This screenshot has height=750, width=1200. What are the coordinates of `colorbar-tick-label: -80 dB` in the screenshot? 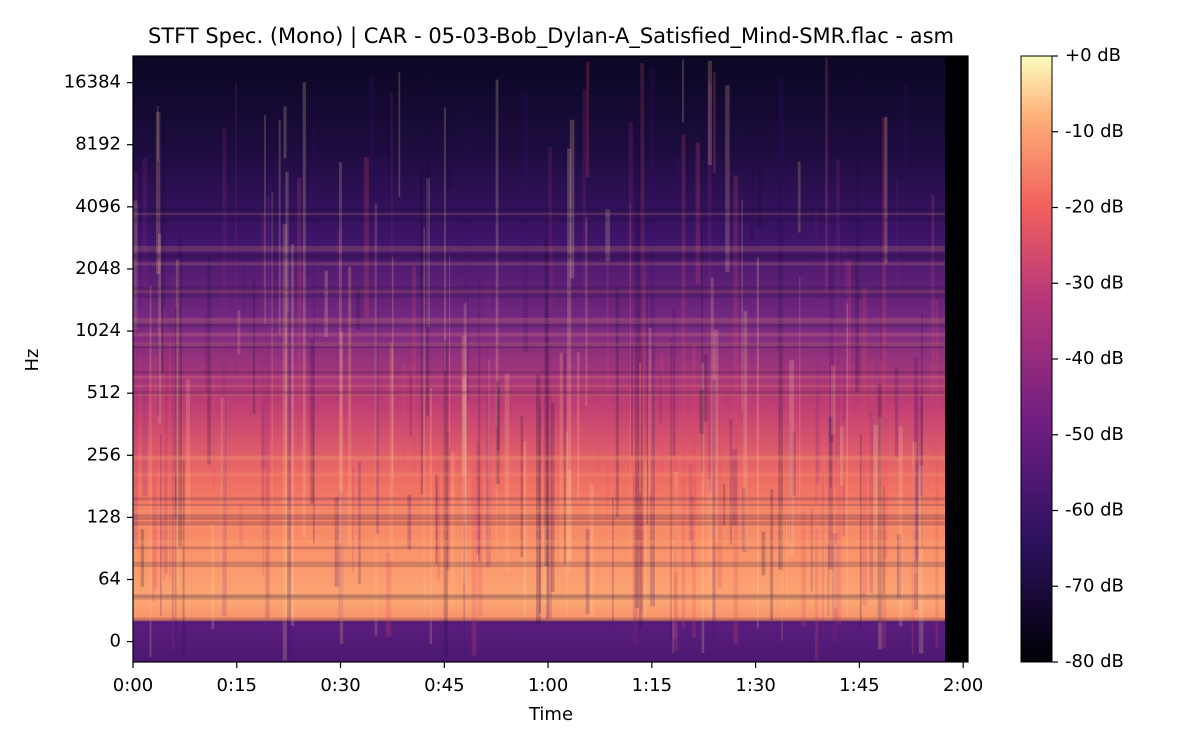 It's located at (1094, 661).